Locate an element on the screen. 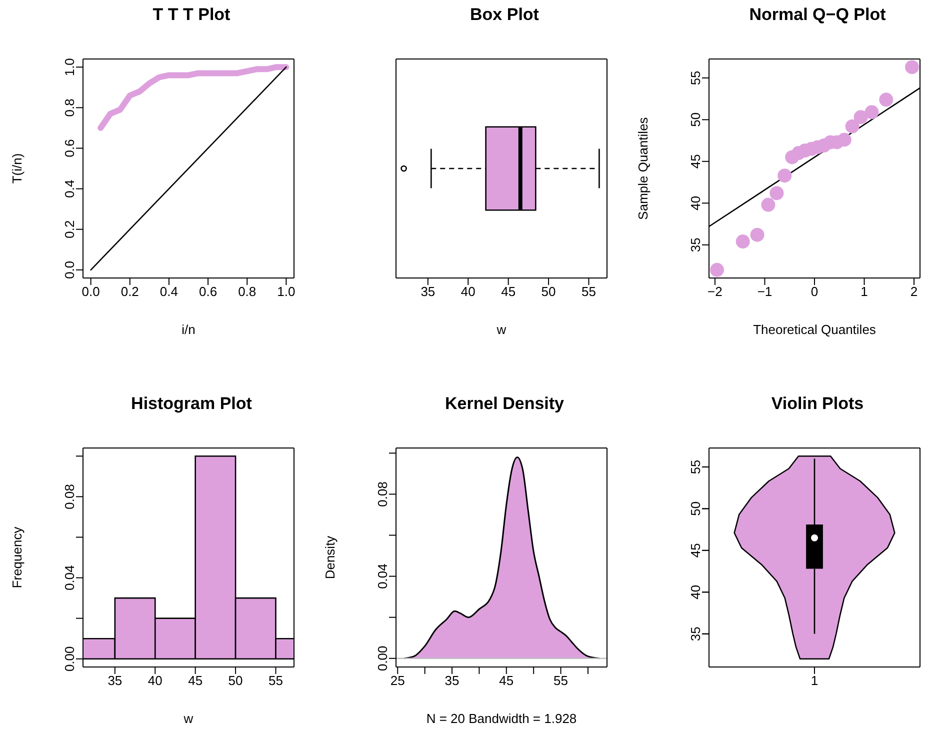 This screenshot has height=738, width=939. x-tick-label: 0.4 is located at coordinates (169, 292).